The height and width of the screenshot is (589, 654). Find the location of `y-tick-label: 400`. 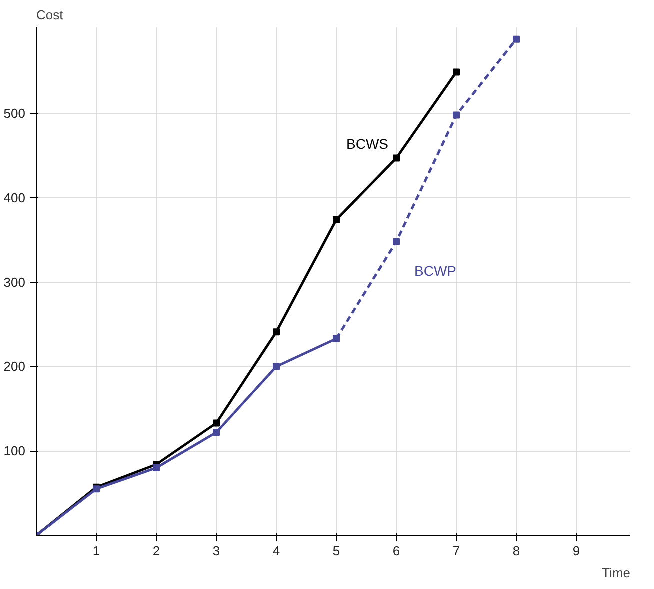

y-tick-label: 400 is located at coordinates (15, 198).